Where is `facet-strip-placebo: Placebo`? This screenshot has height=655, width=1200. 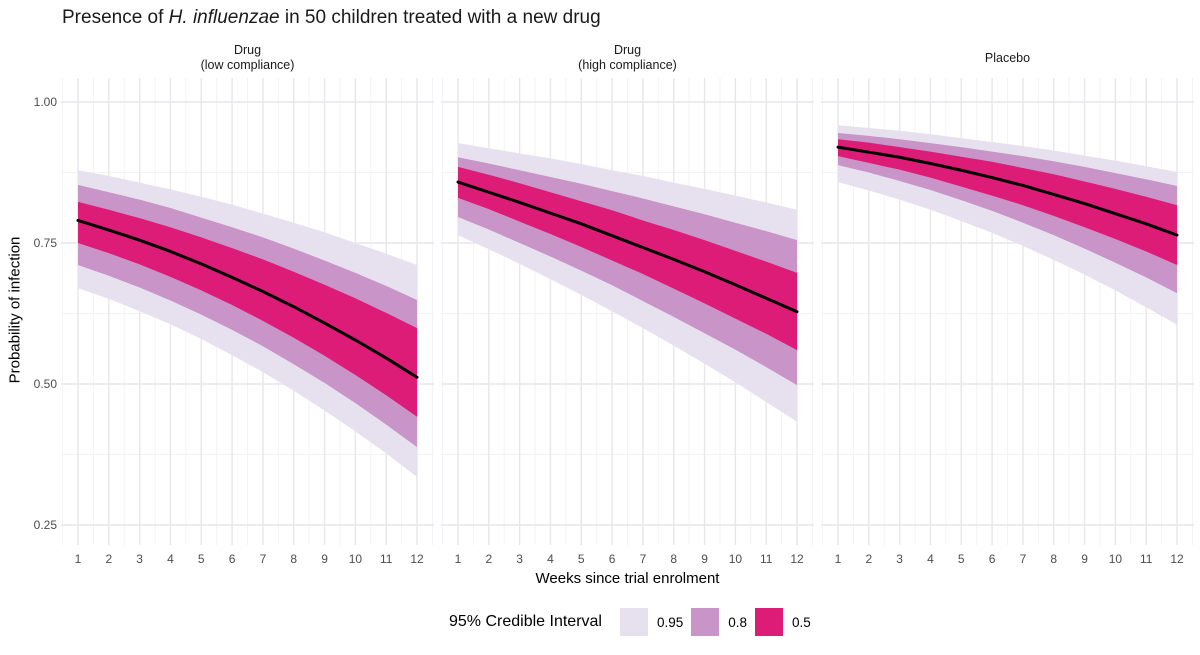 facet-strip-placebo: Placebo is located at coordinates (1007, 58).